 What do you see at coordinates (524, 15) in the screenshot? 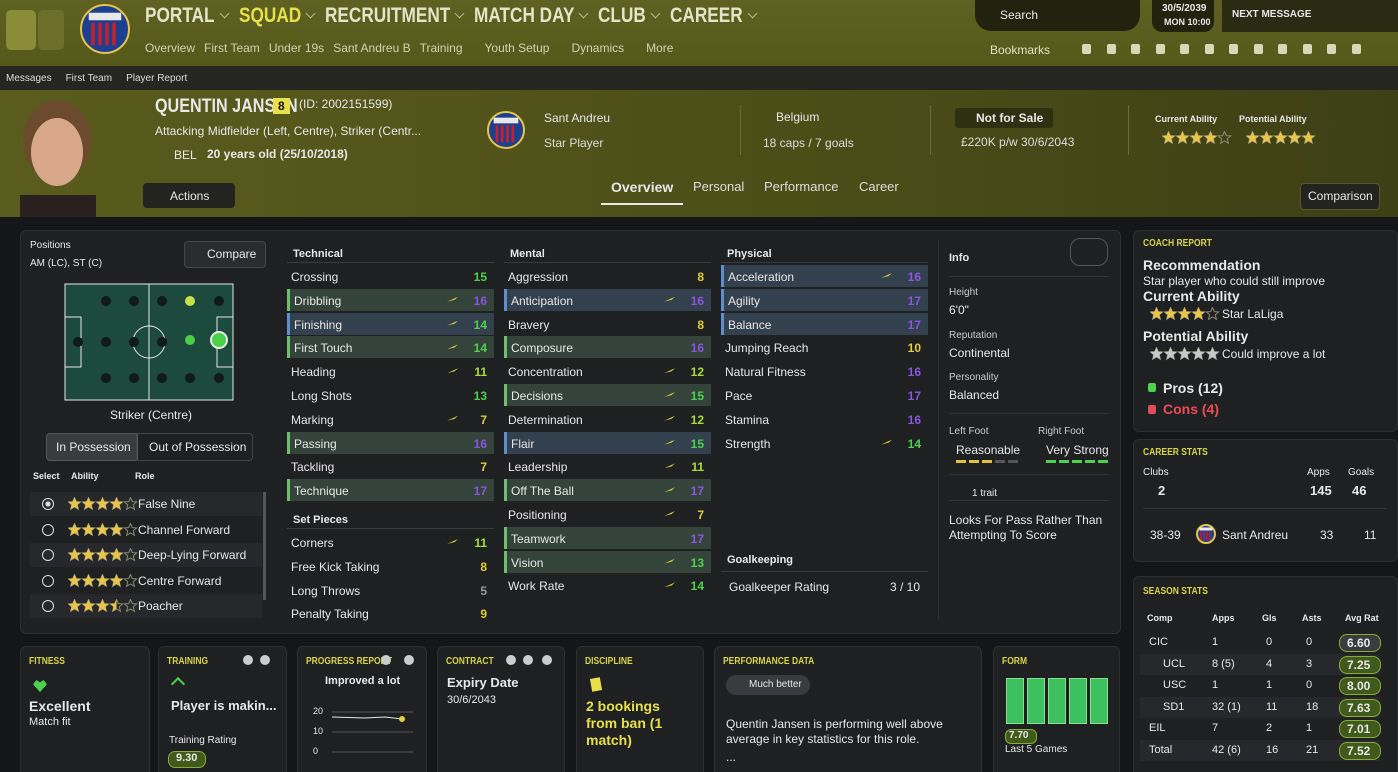
I see `nav-item: MATCH DAY` at bounding box center [524, 15].